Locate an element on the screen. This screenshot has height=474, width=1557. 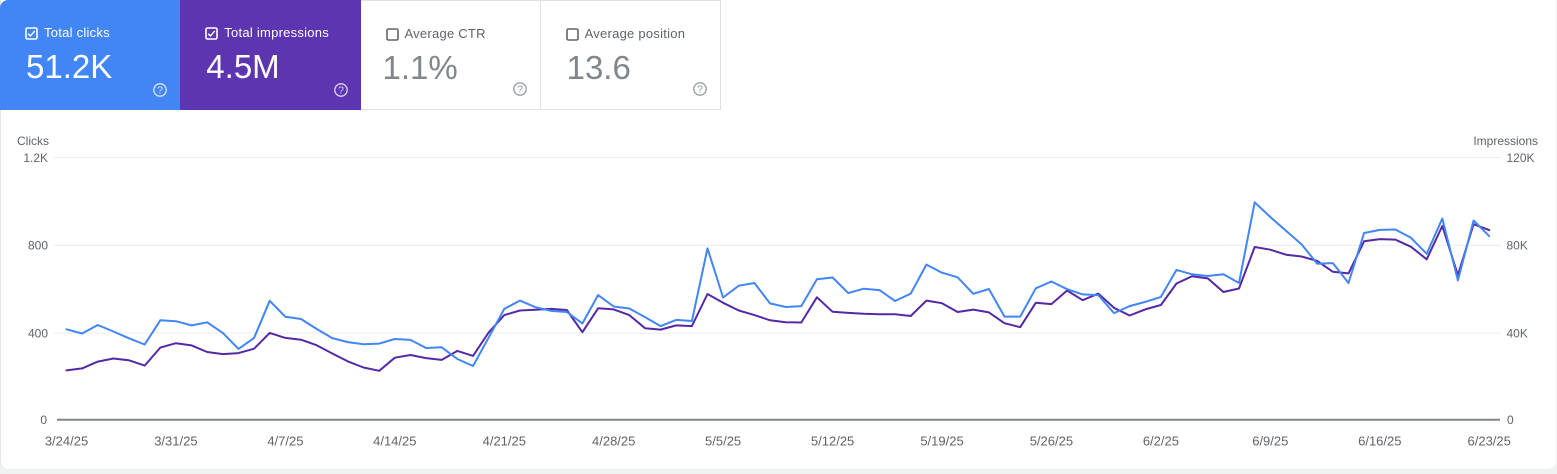
svg-text: 120K is located at coordinates (1521, 158).